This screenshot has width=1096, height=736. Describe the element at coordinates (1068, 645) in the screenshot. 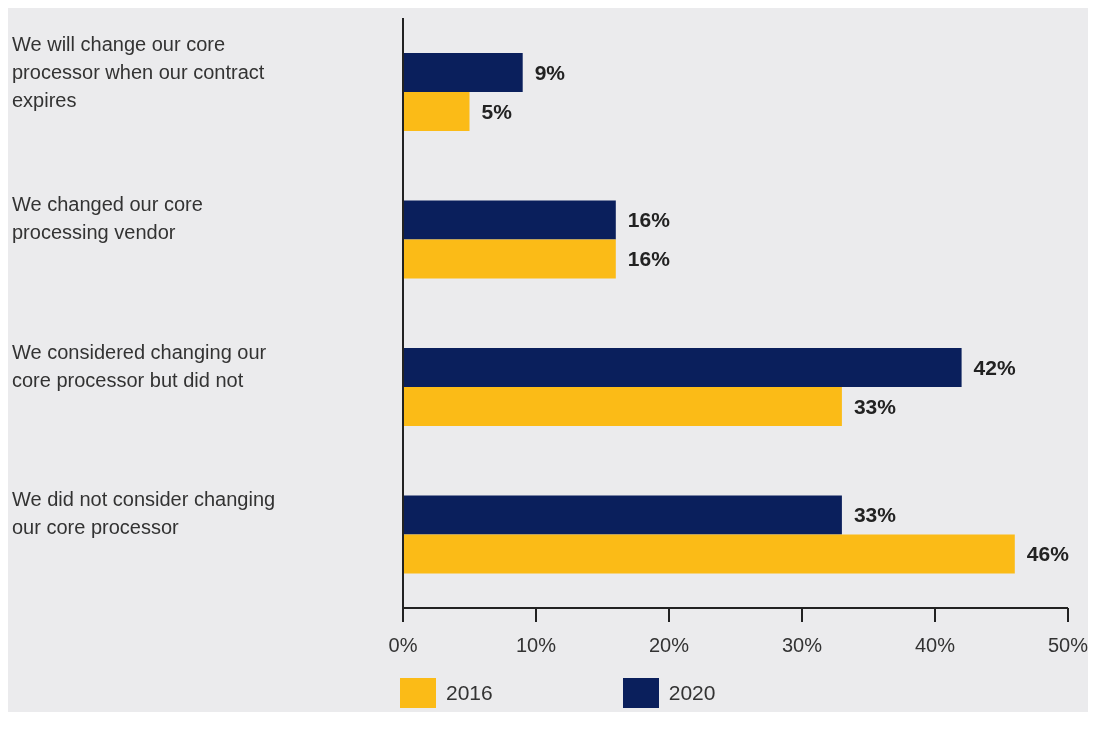

I see `x-tick-label: 50%` at that location.